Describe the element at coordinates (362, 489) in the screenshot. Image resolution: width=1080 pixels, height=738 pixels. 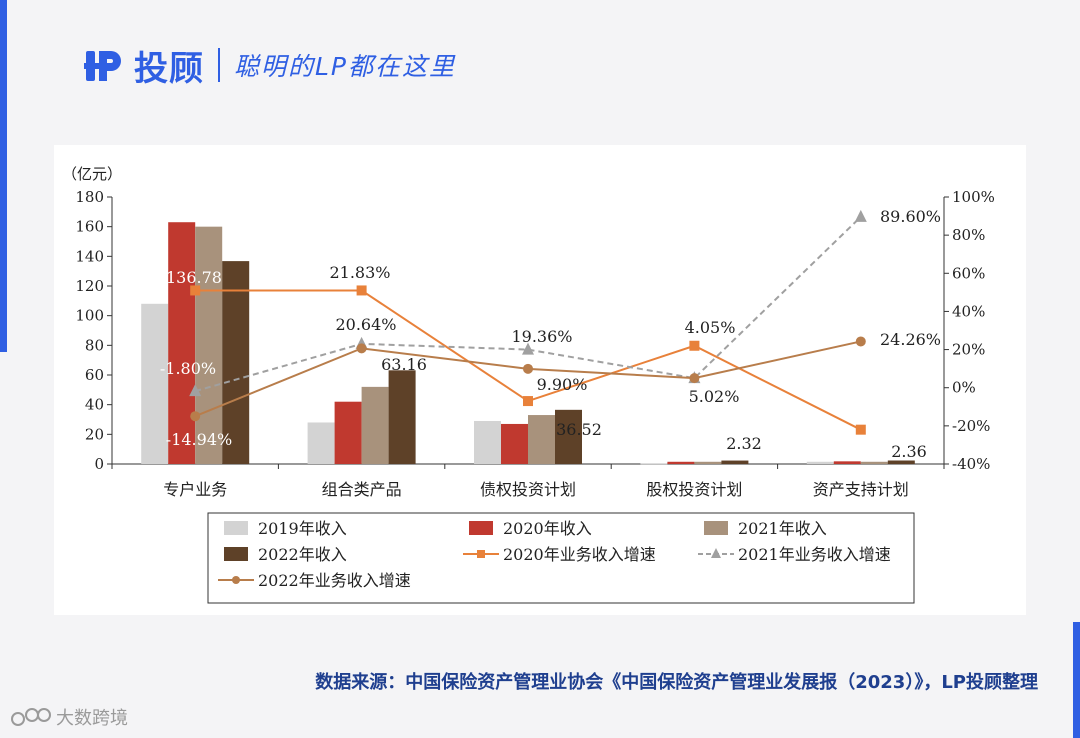
I see `x-category-label: 组合类产品` at that location.